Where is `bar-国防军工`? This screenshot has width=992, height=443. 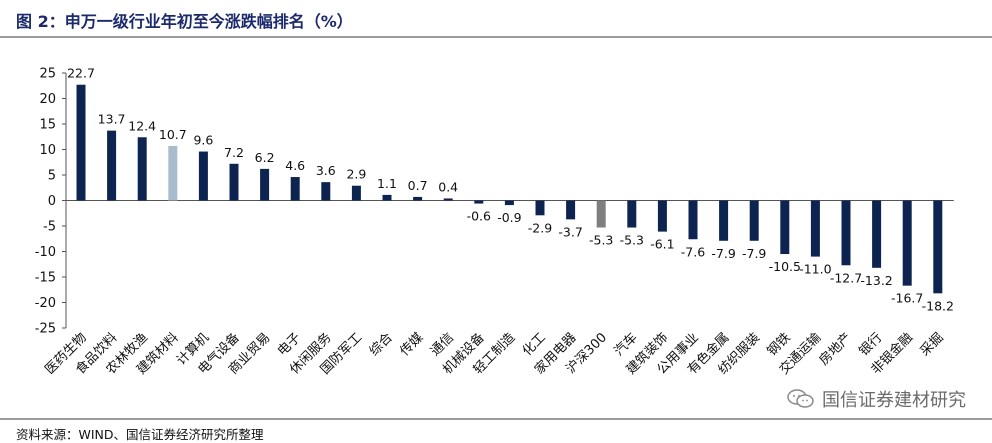 bar-国防军工 is located at coordinates (356, 193).